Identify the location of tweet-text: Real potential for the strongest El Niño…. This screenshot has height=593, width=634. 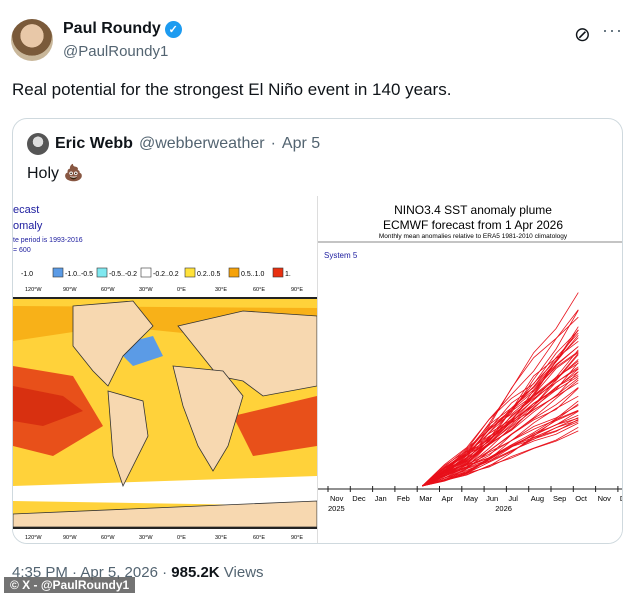
(232, 89).